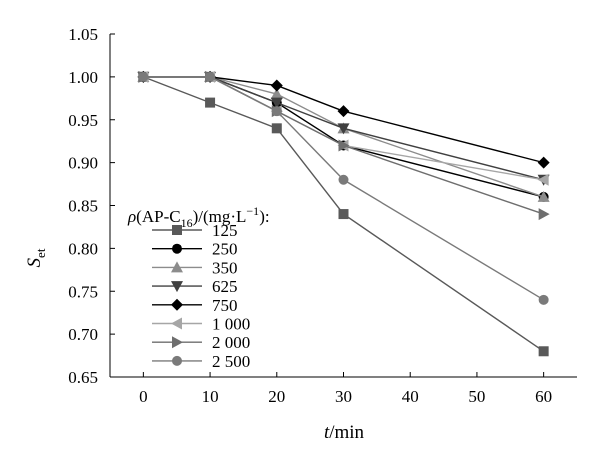 The height and width of the screenshot is (455, 594). I want to click on legend-item: 350, so click(195, 267).